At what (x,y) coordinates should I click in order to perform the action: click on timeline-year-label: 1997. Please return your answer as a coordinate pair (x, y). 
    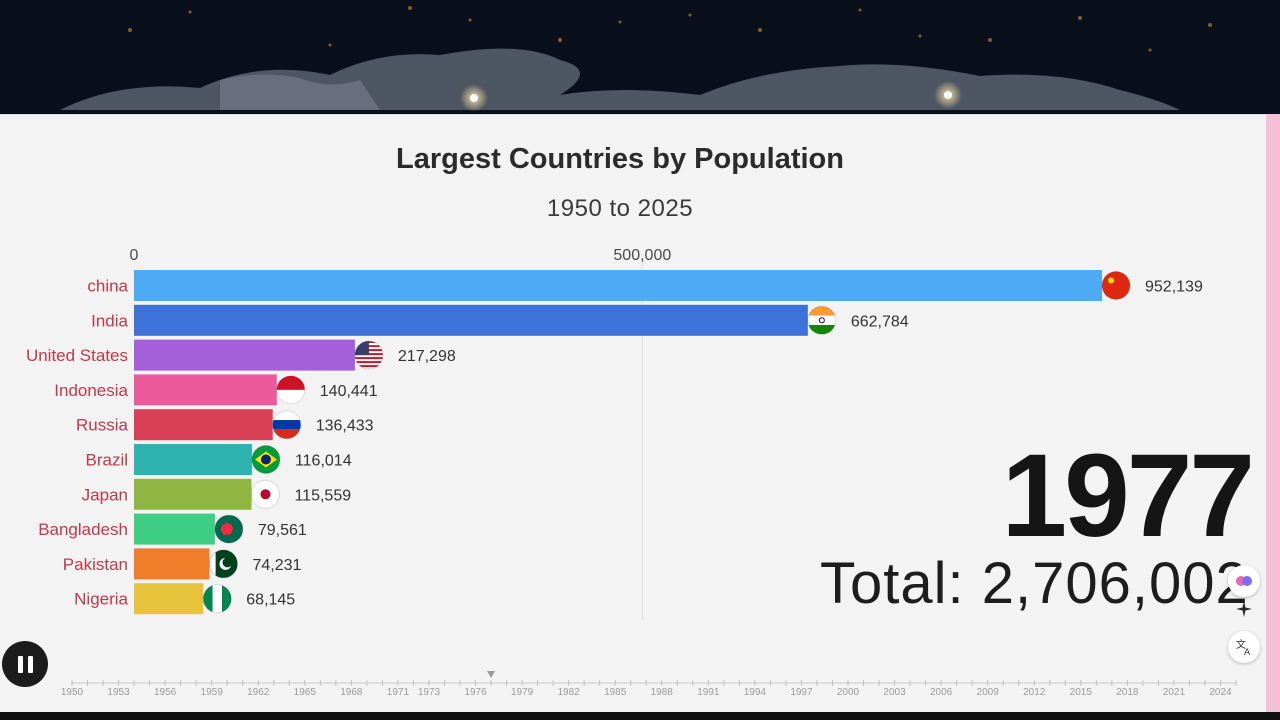
    Looking at the image, I should click on (801, 692).